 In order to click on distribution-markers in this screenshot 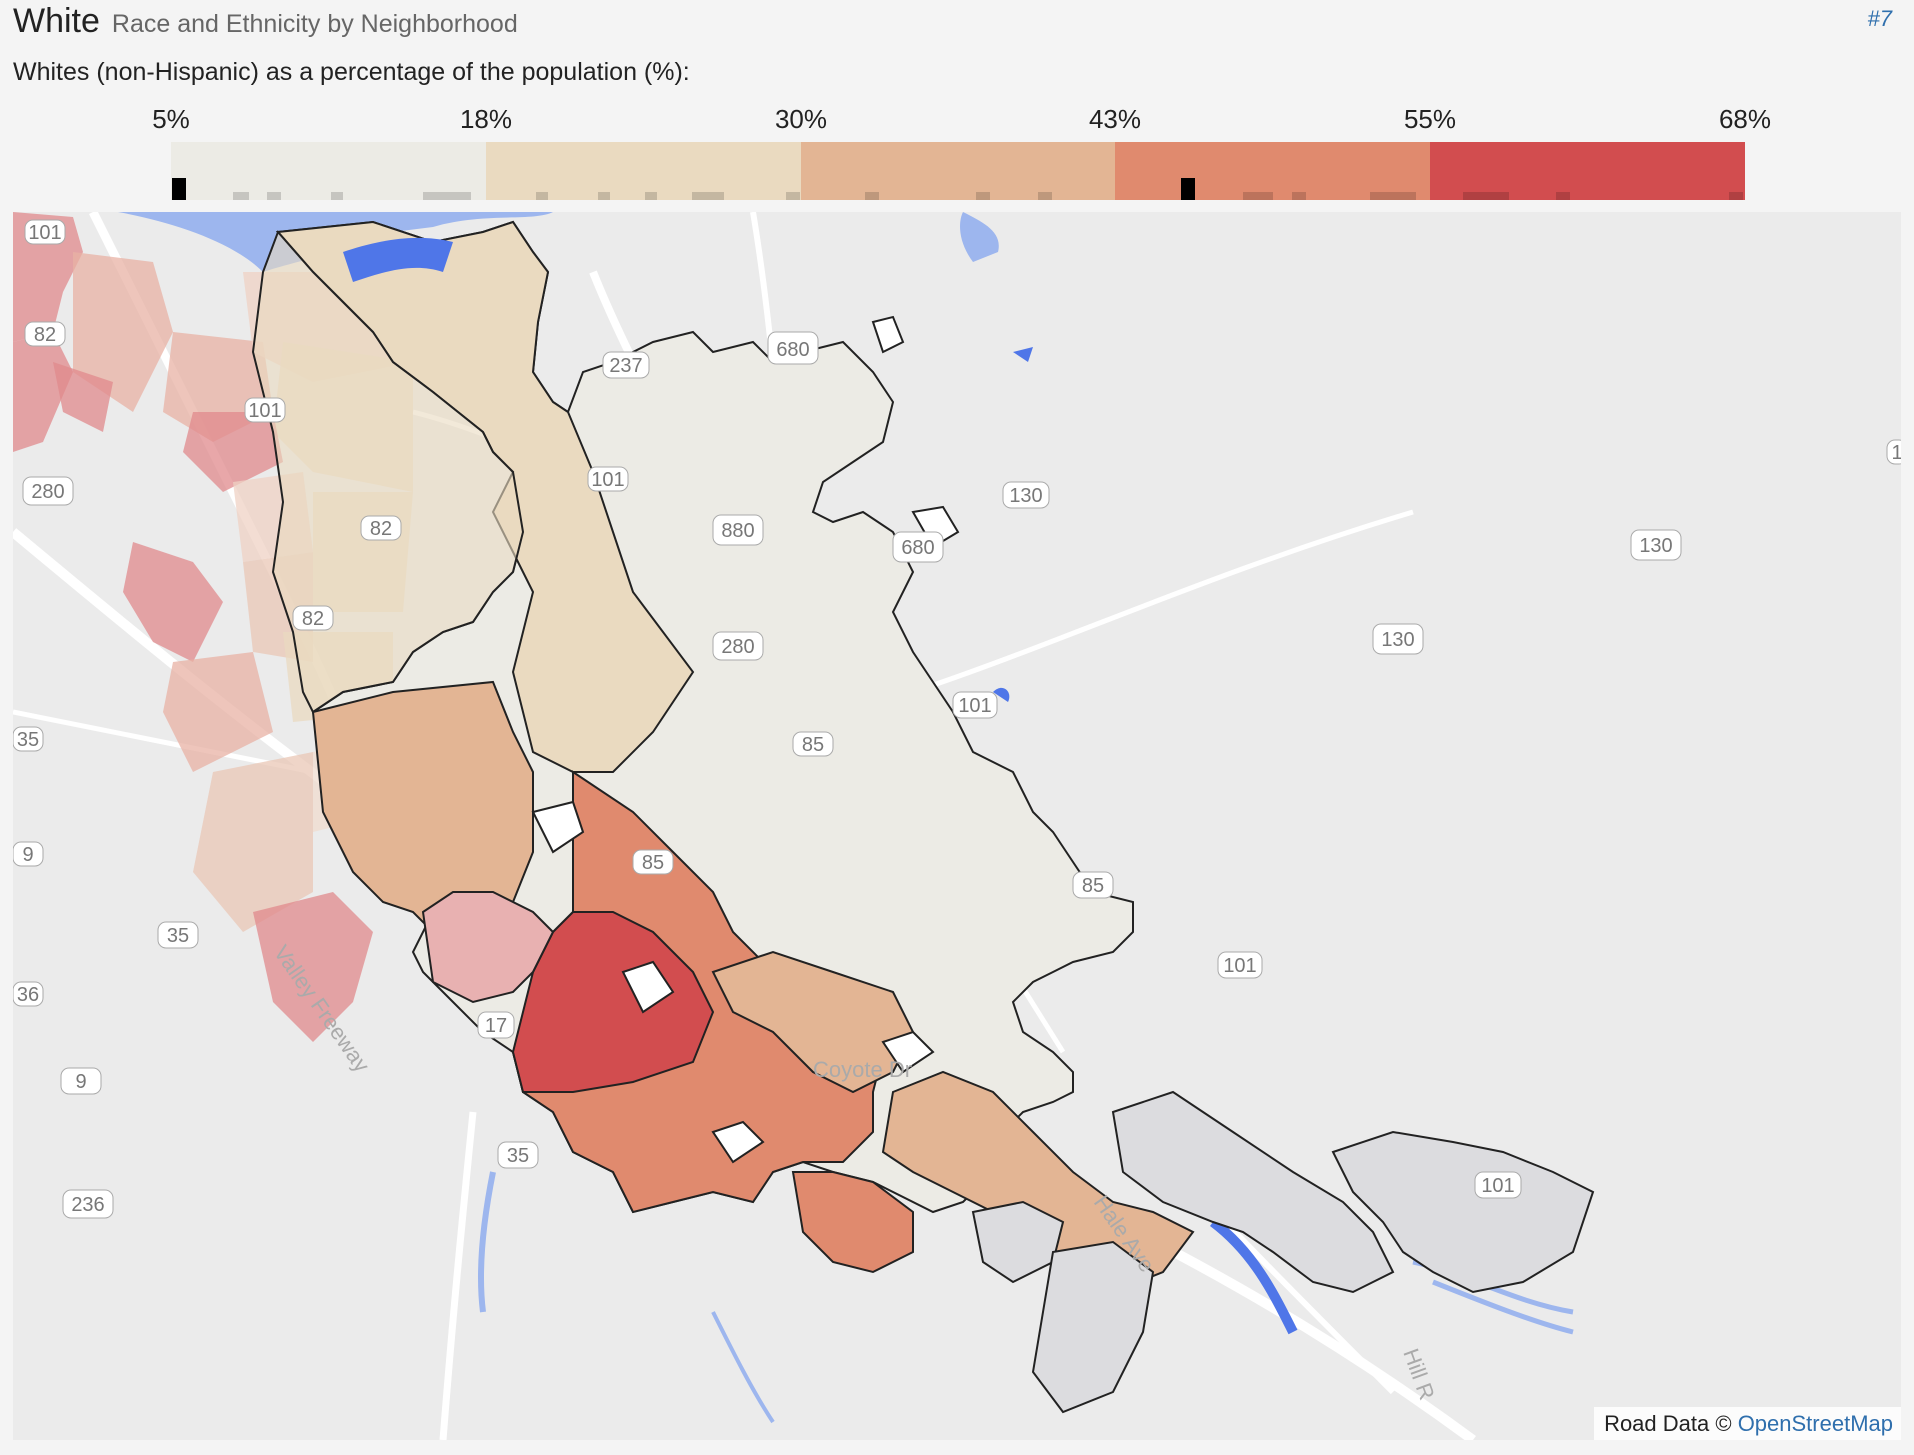, I will do `click(958, 190)`.